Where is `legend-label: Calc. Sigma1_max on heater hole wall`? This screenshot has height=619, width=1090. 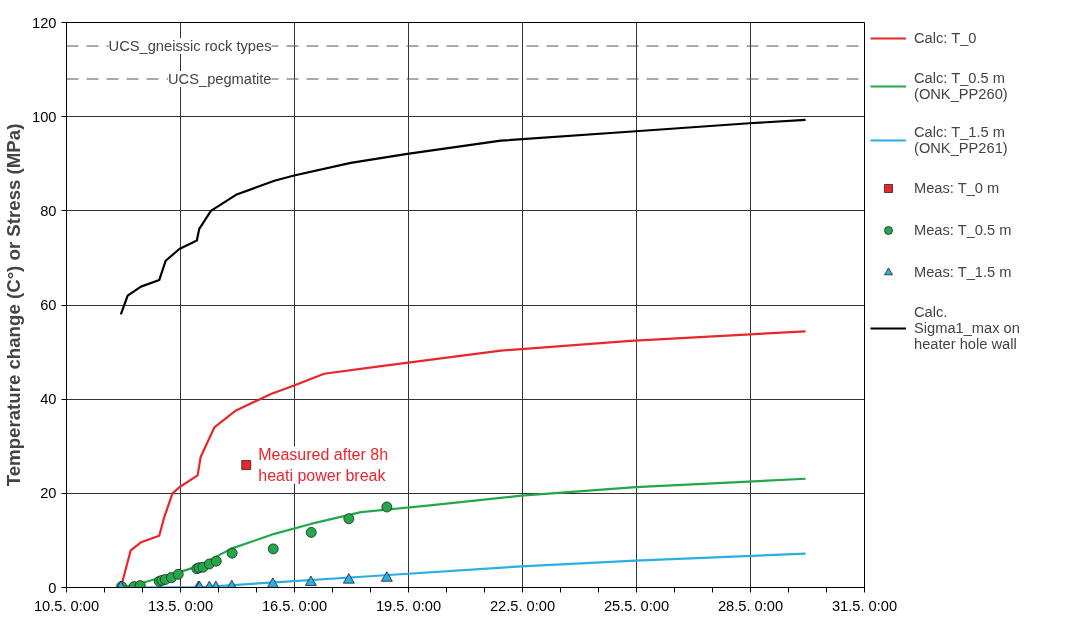
legend-label: Calc. Sigma1_max on heater hole wall is located at coordinates (967, 328).